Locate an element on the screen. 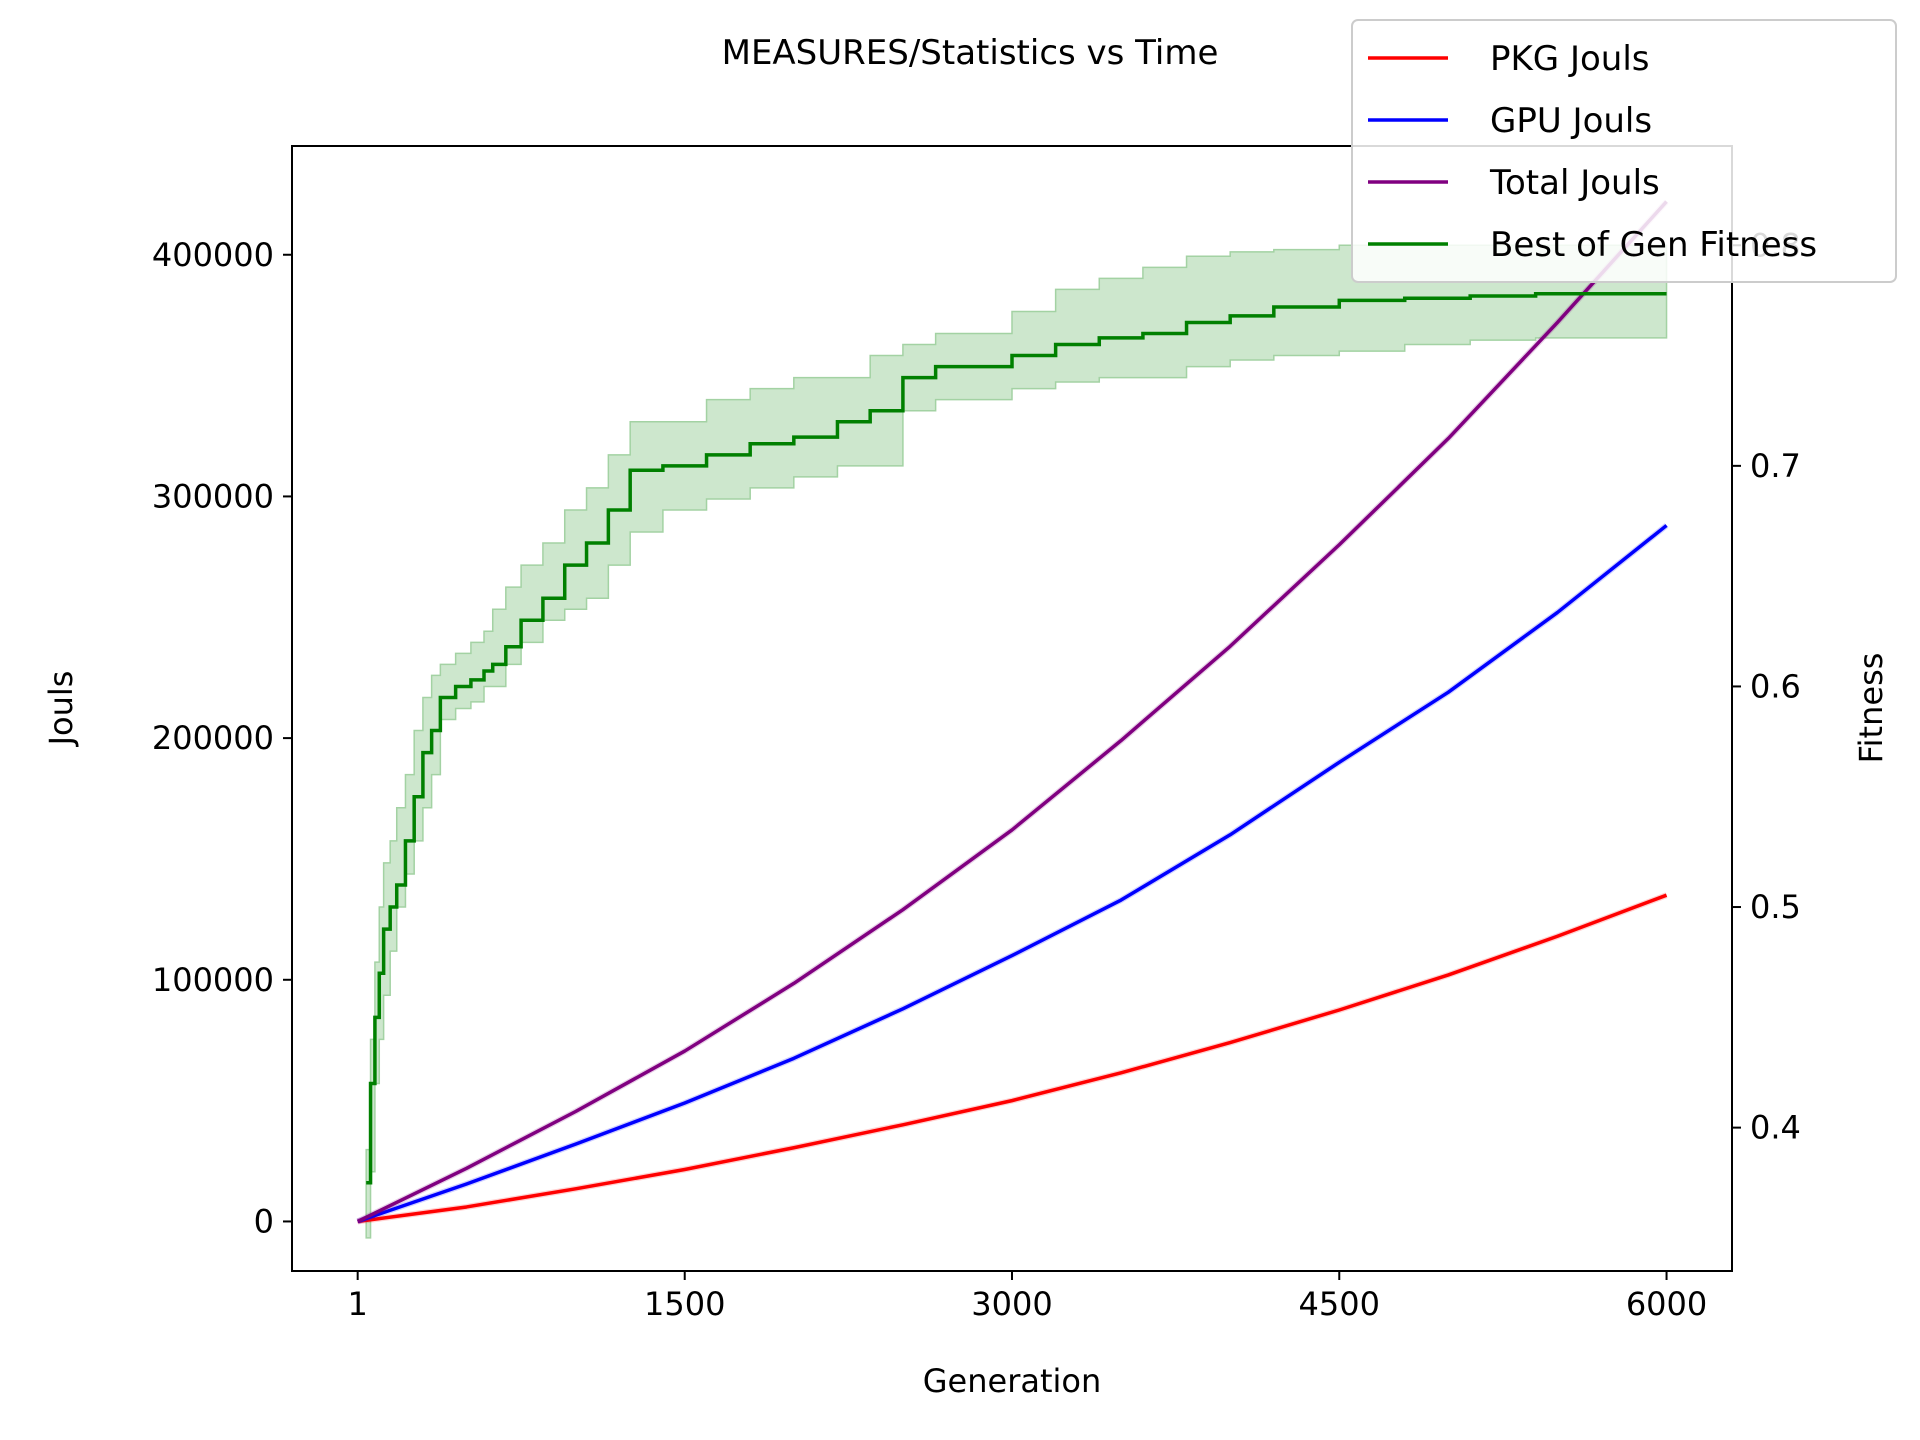 The height and width of the screenshot is (1440, 1920). legend-label: PKG Jouls is located at coordinates (1570, 59).